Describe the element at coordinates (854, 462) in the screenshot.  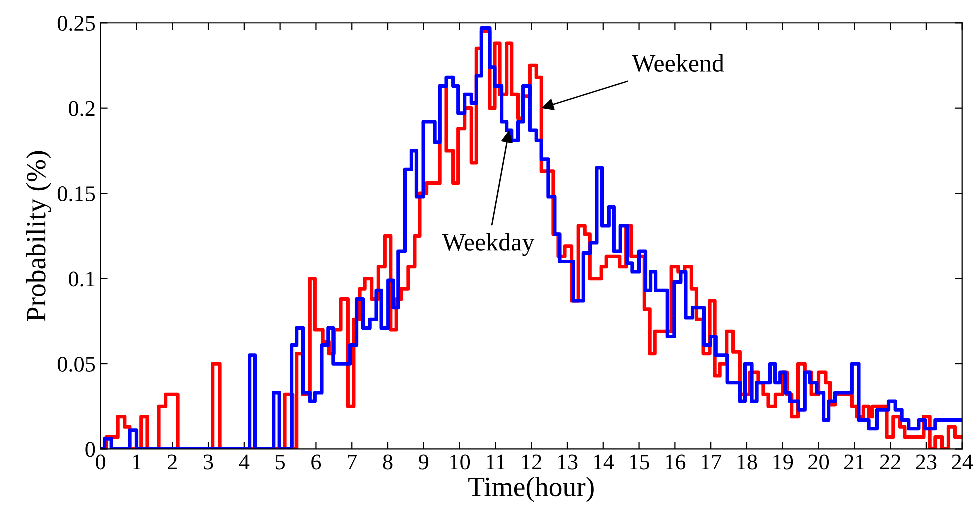
I see `x-tick-label: 21` at that location.